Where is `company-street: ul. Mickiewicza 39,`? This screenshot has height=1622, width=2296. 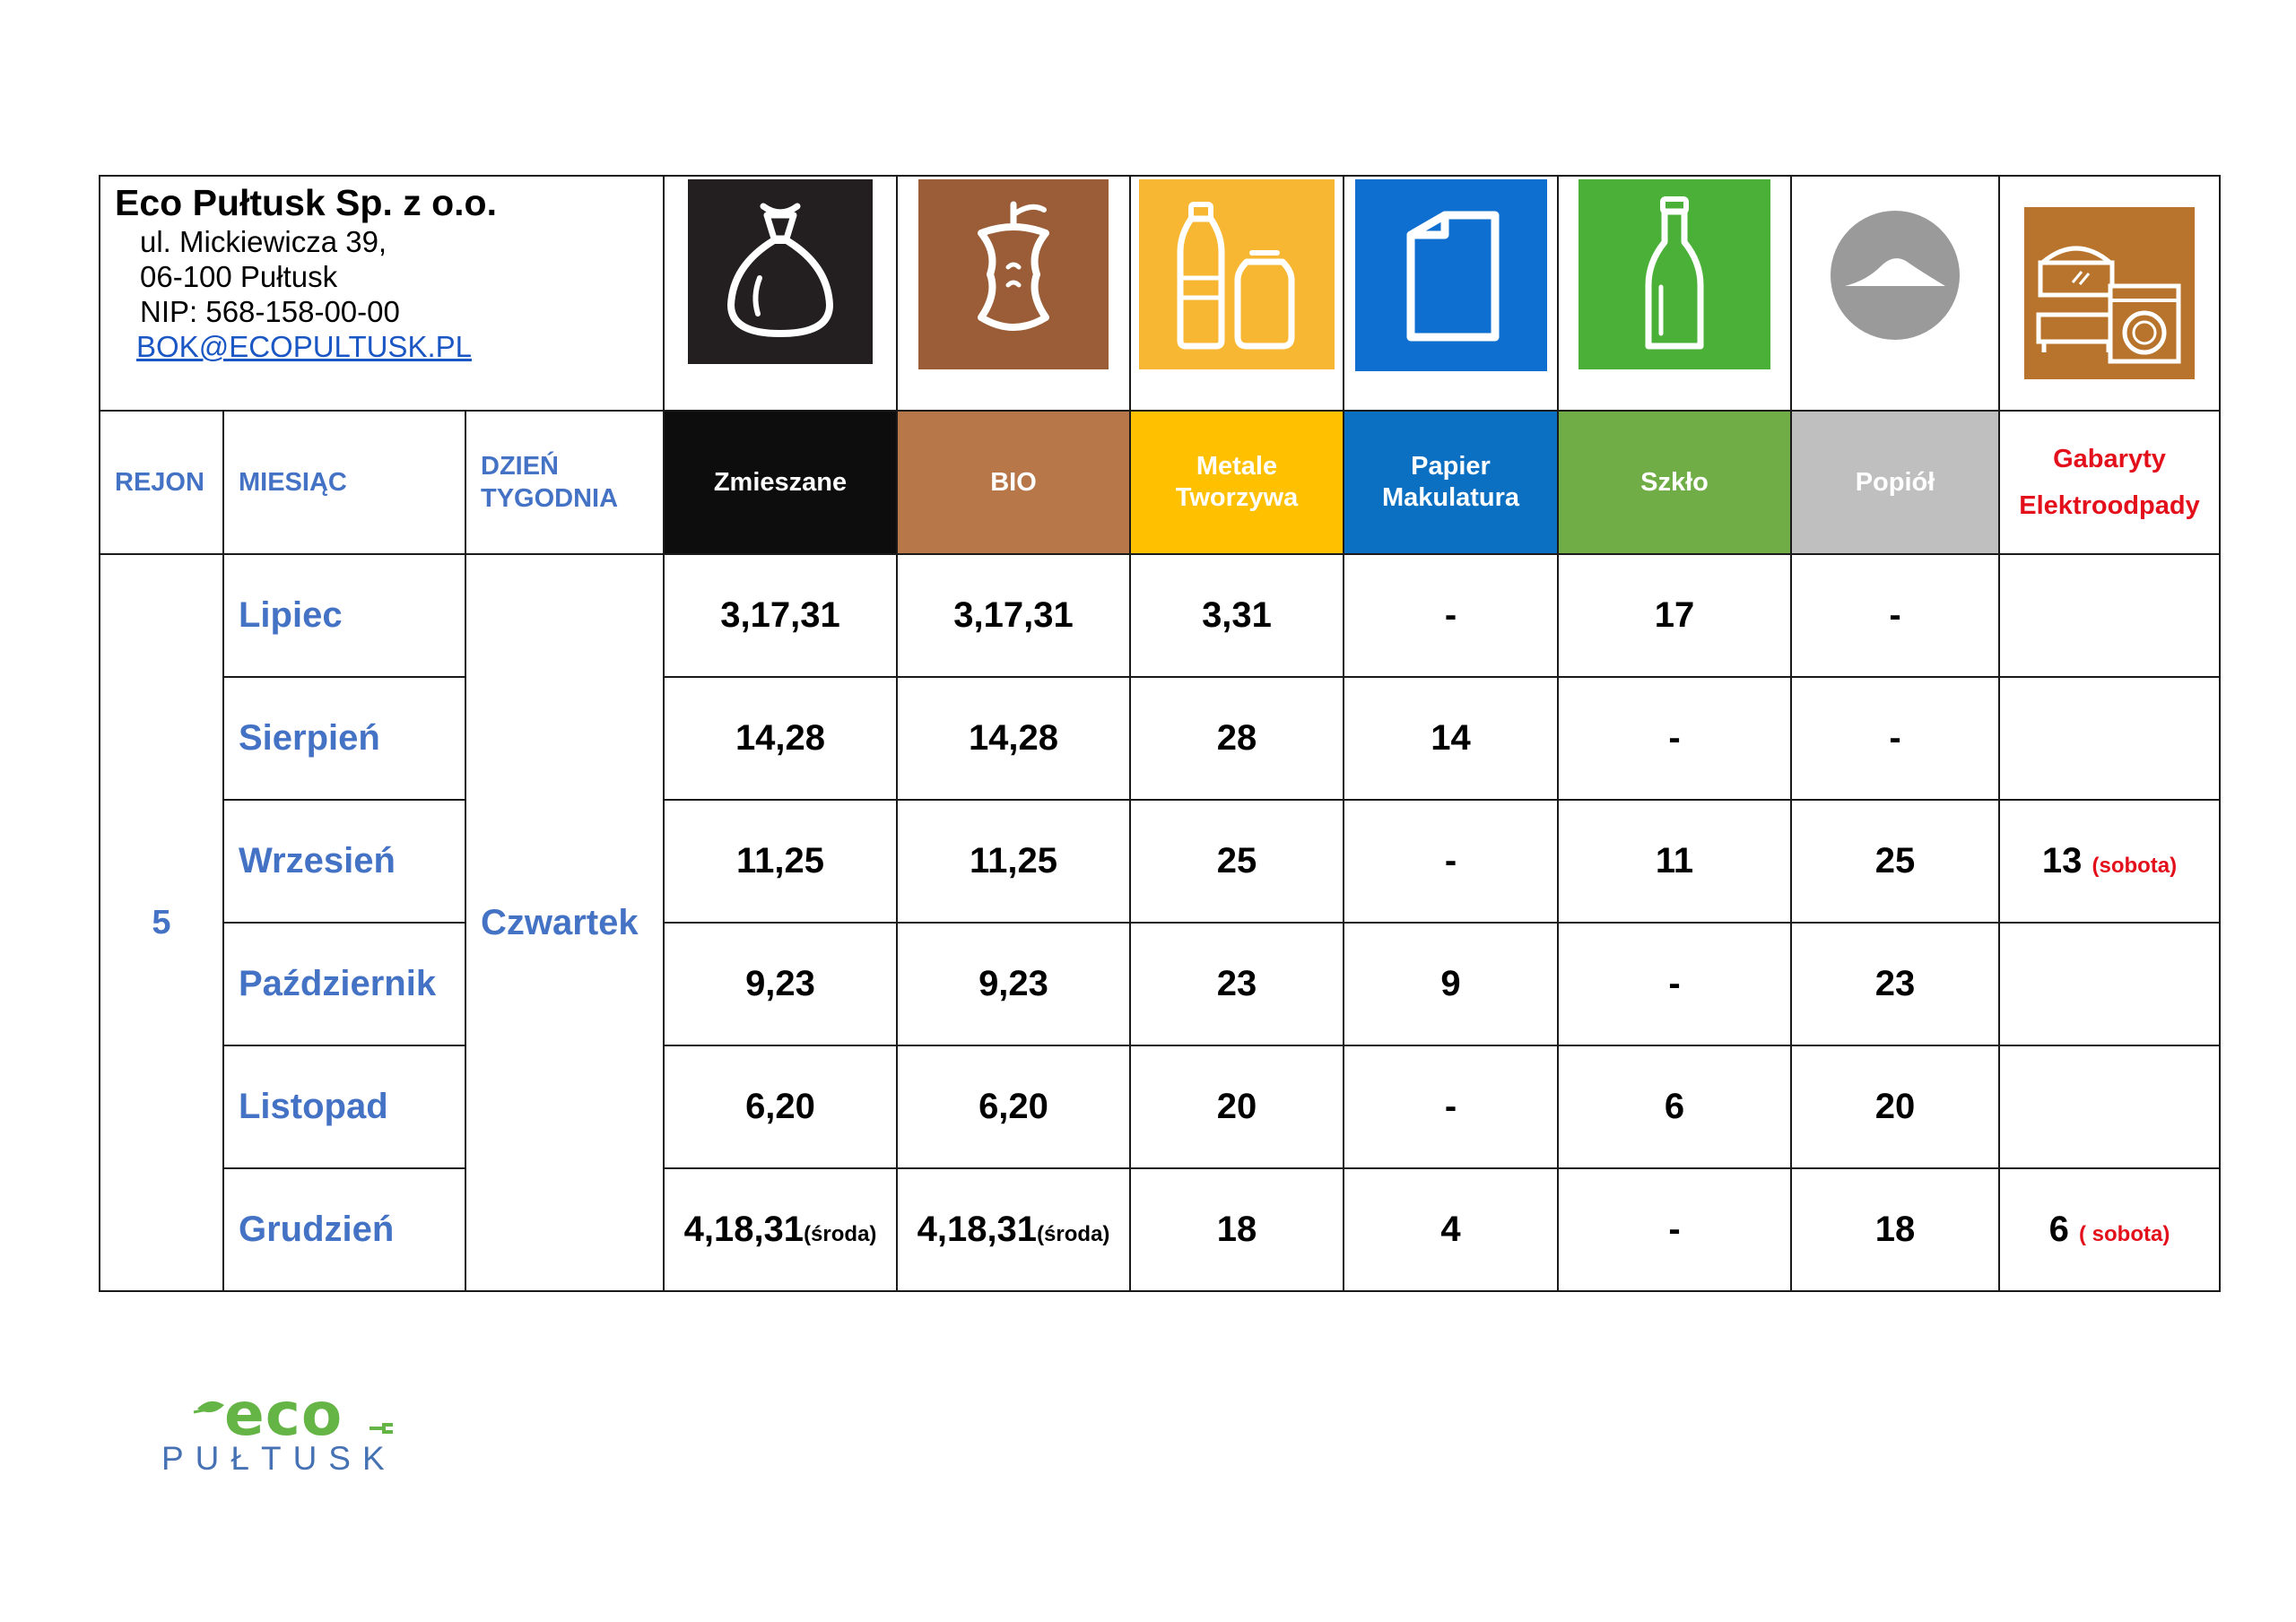 company-street: ul. Mickiewicza 39, is located at coordinates (263, 242).